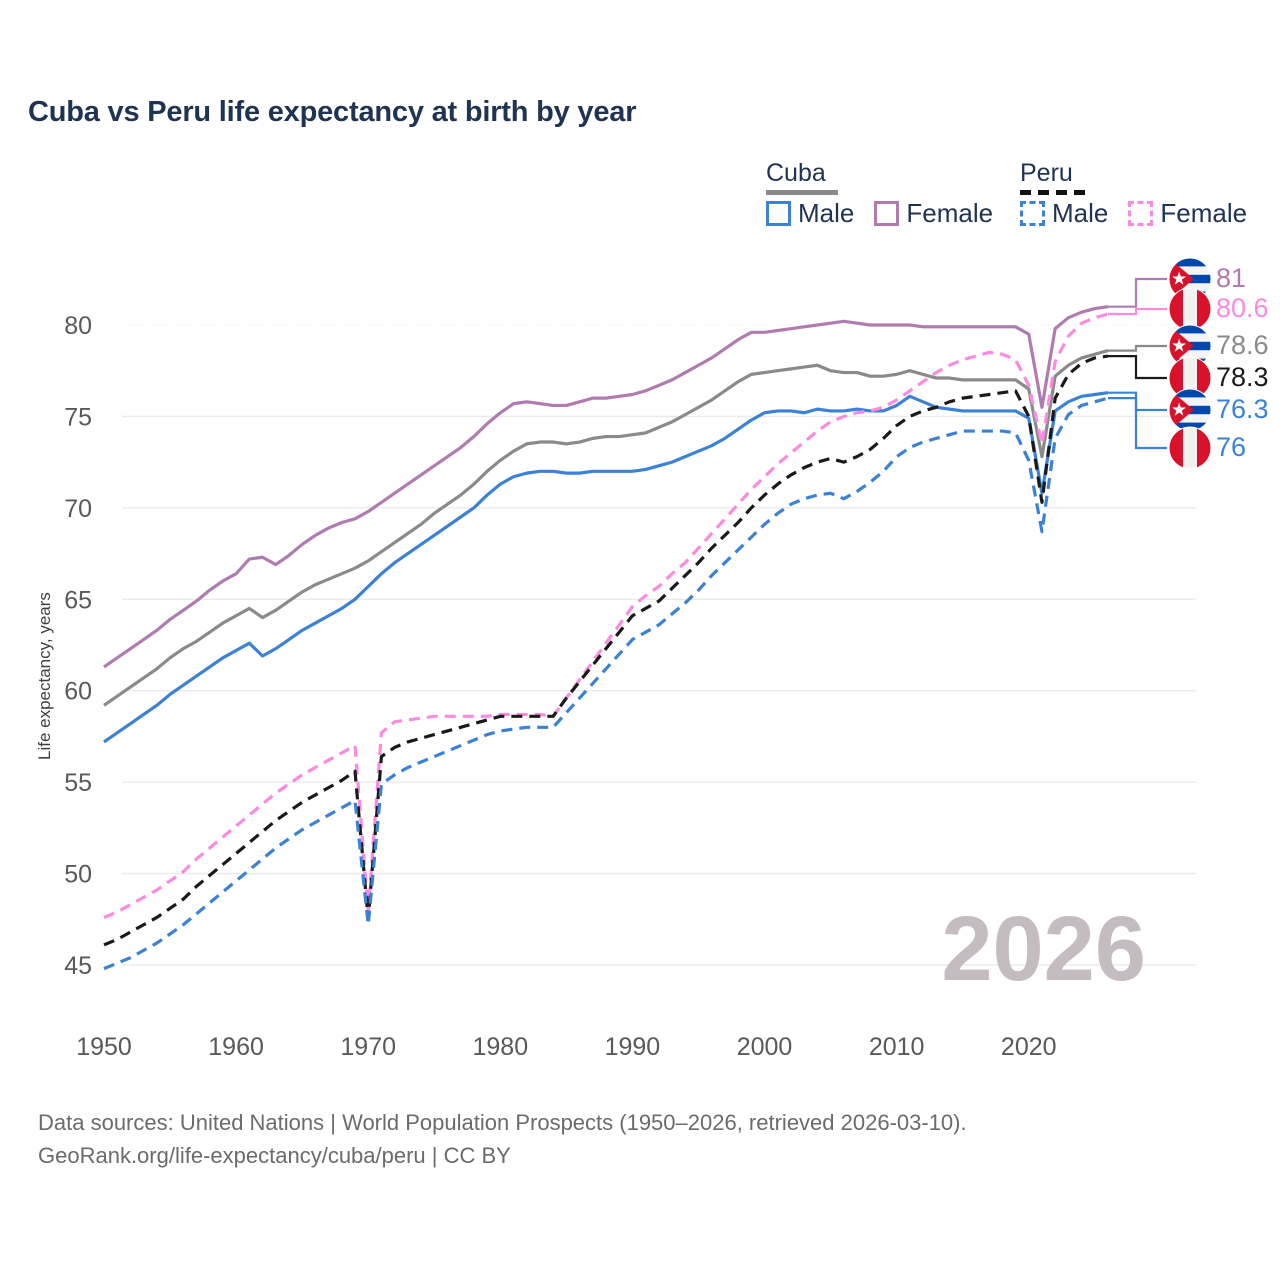 The height and width of the screenshot is (1280, 1280). Describe the element at coordinates (78, 417) in the screenshot. I see `y-tick-label: 75` at that location.